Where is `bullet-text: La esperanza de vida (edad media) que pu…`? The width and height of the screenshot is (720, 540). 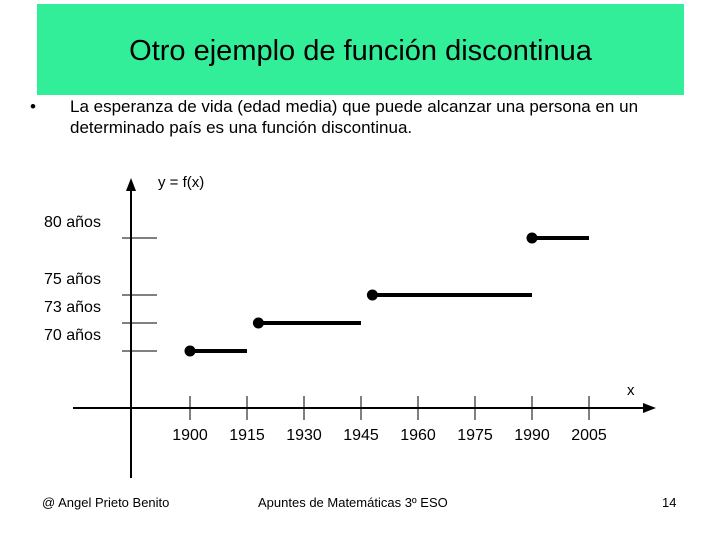
bullet-text: La esperanza de vida (edad media) que pu… is located at coordinates (354, 117).